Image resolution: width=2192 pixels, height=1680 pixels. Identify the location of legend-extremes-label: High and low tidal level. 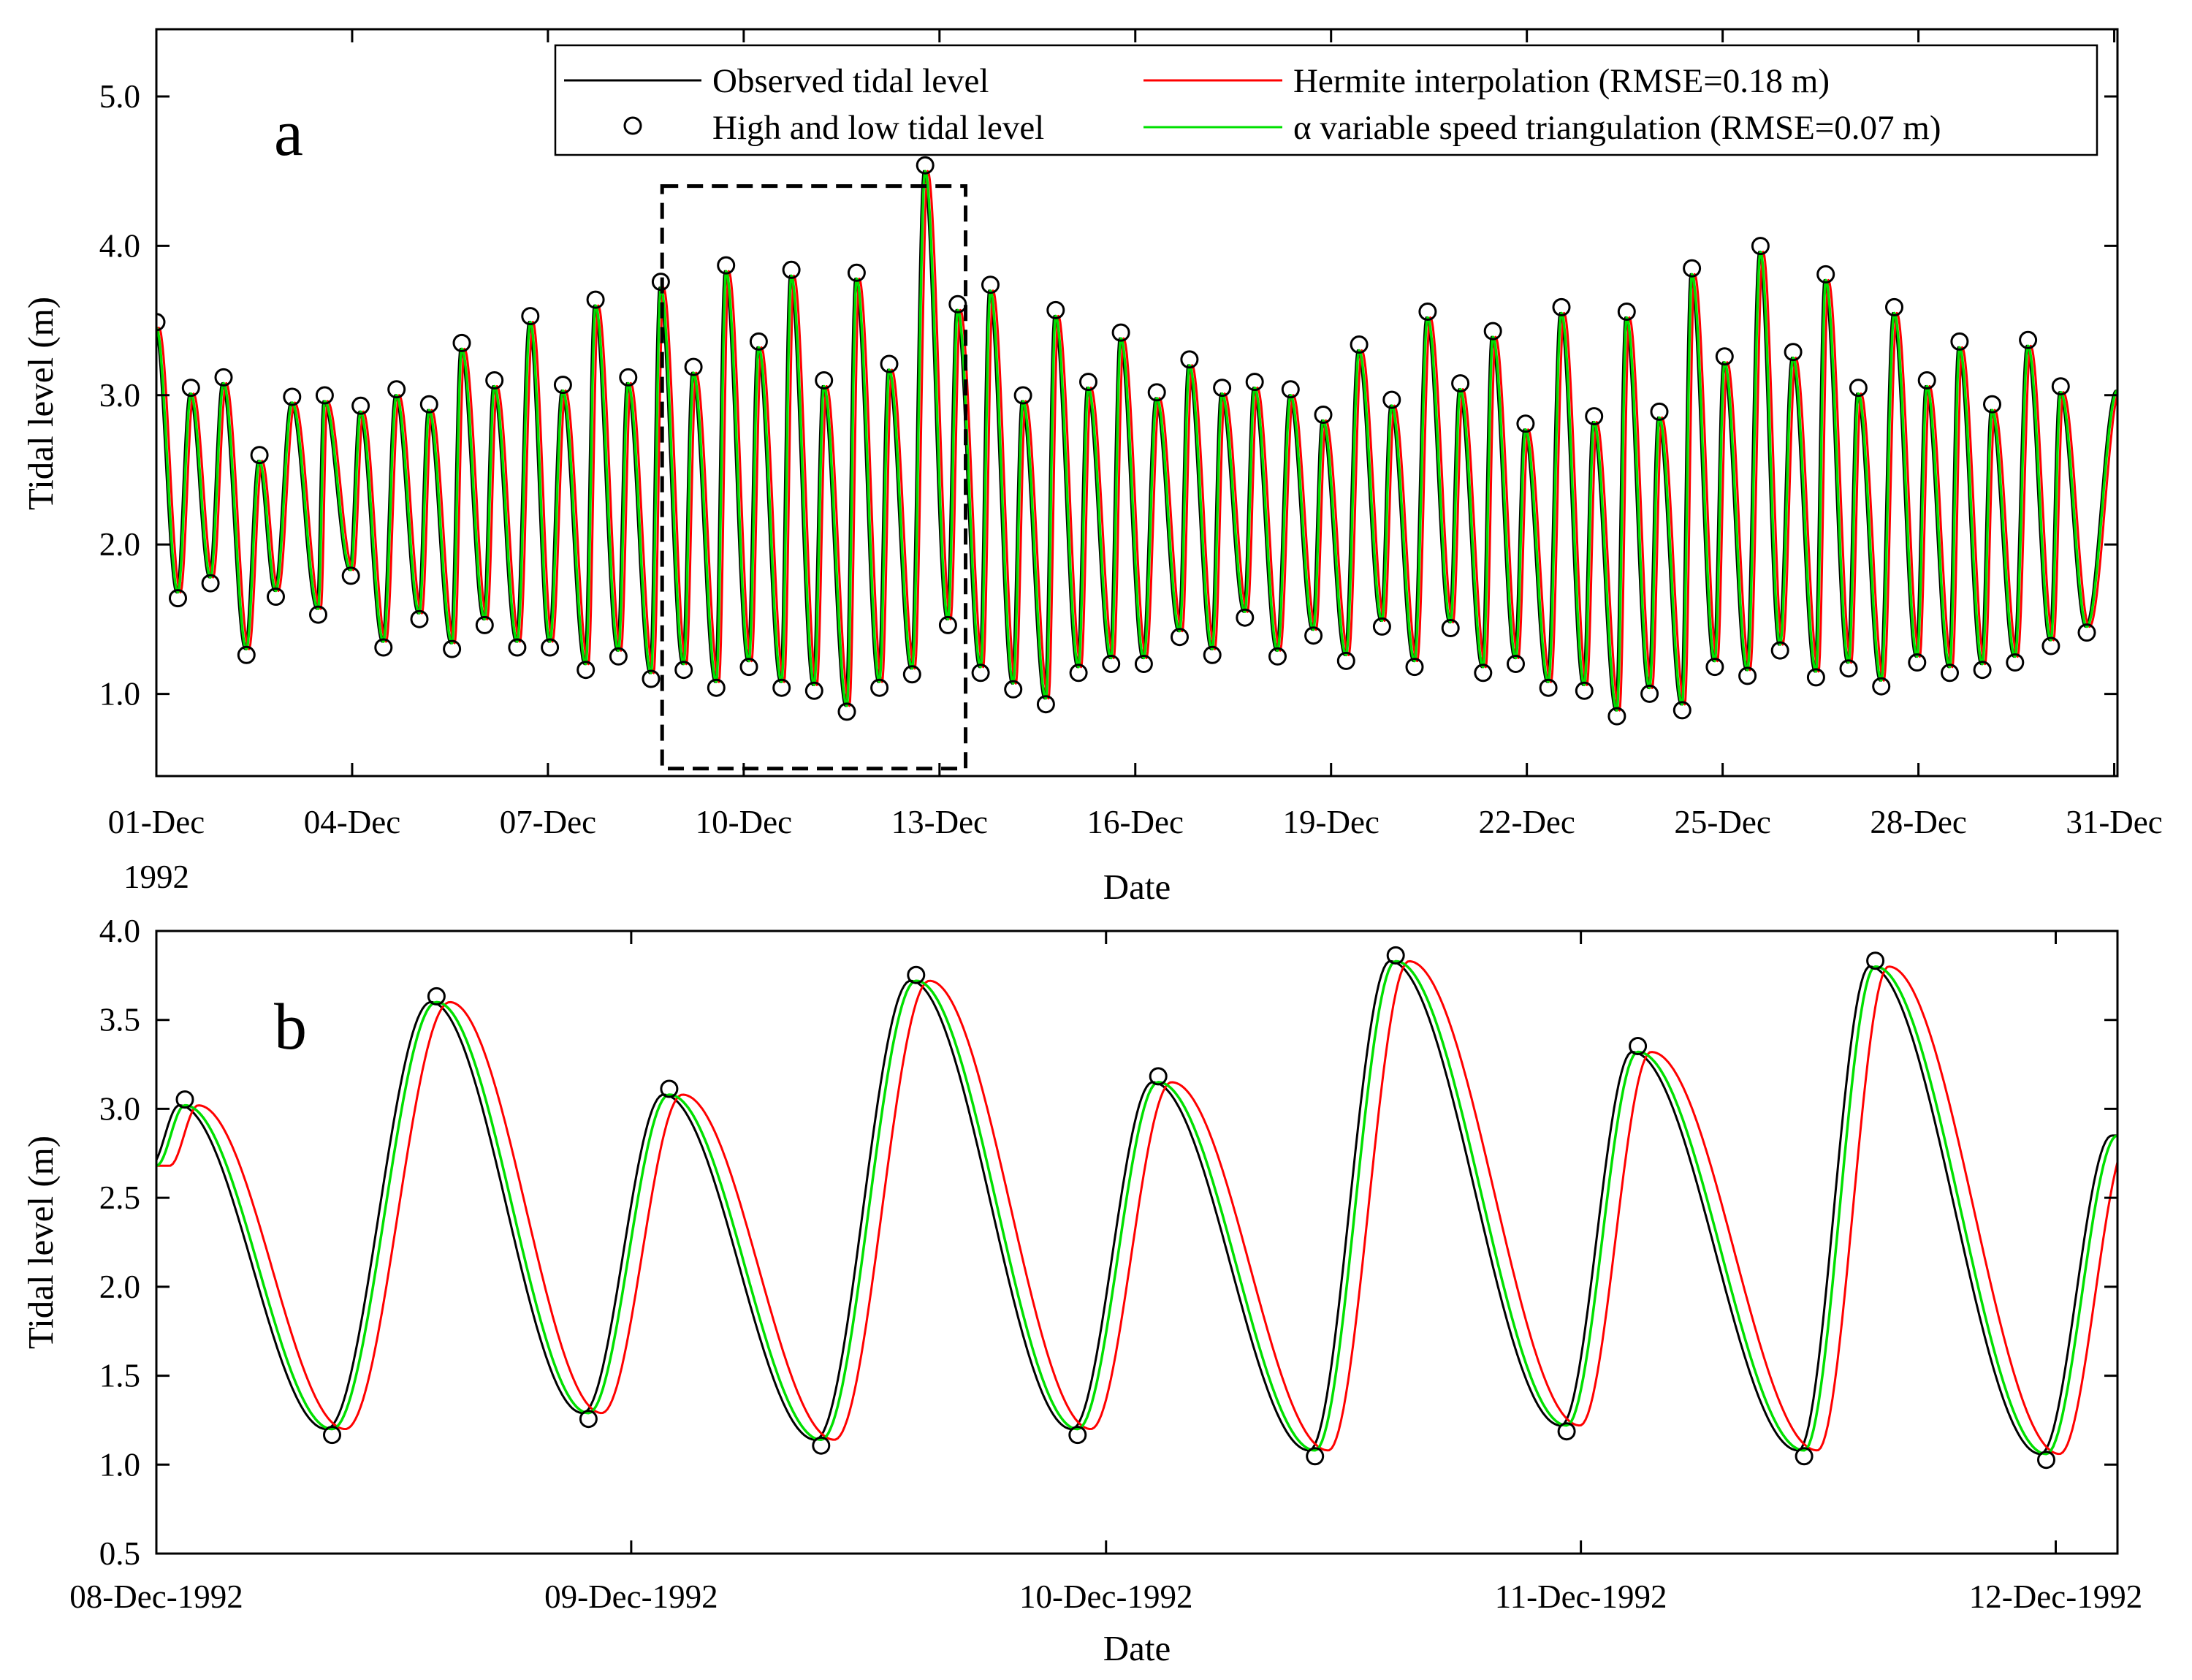
(878, 128).